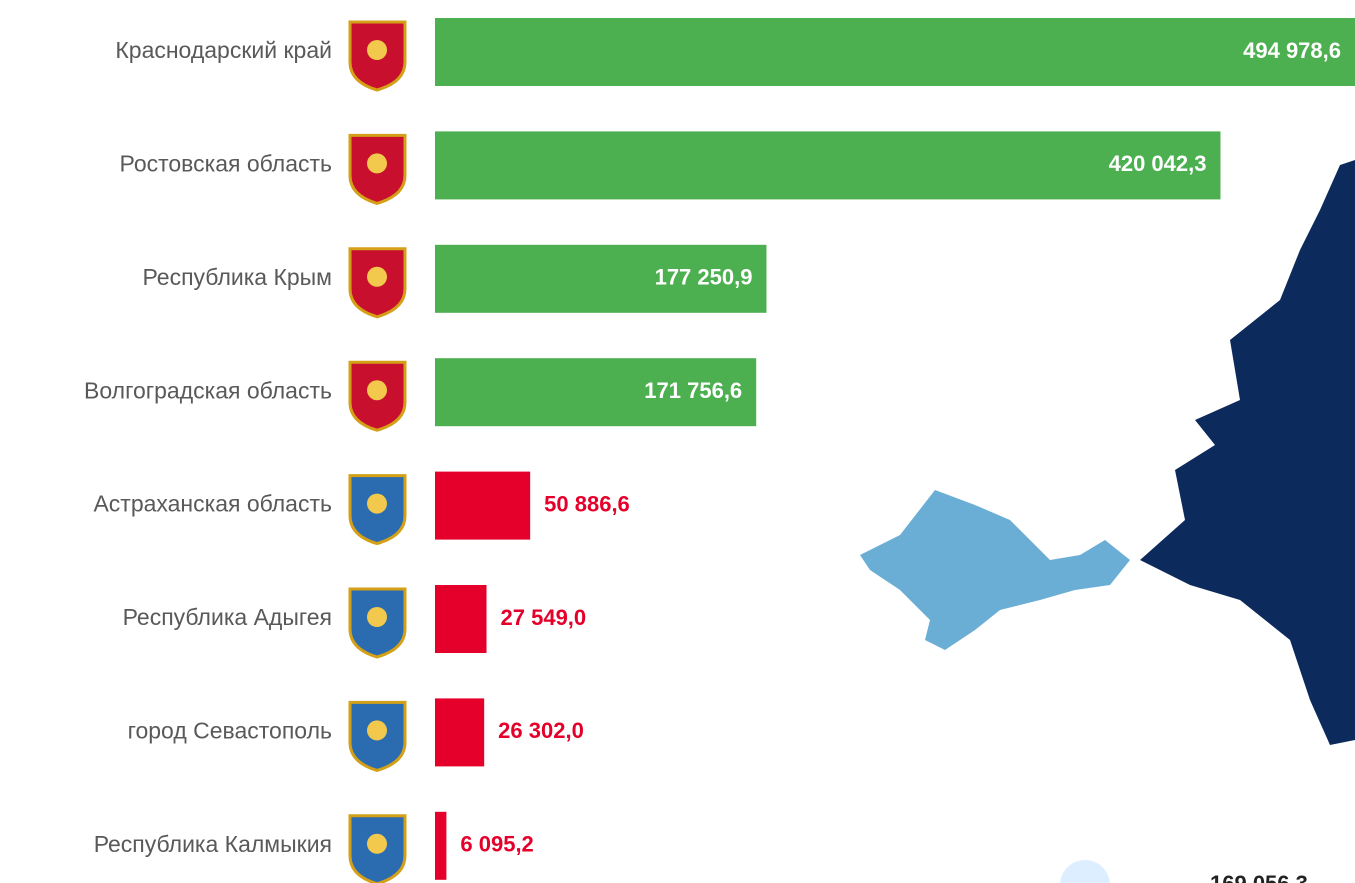 This screenshot has height=883, width=1355. What do you see at coordinates (541, 730) in the screenshot?
I see `value-label: 26 302,0` at bounding box center [541, 730].